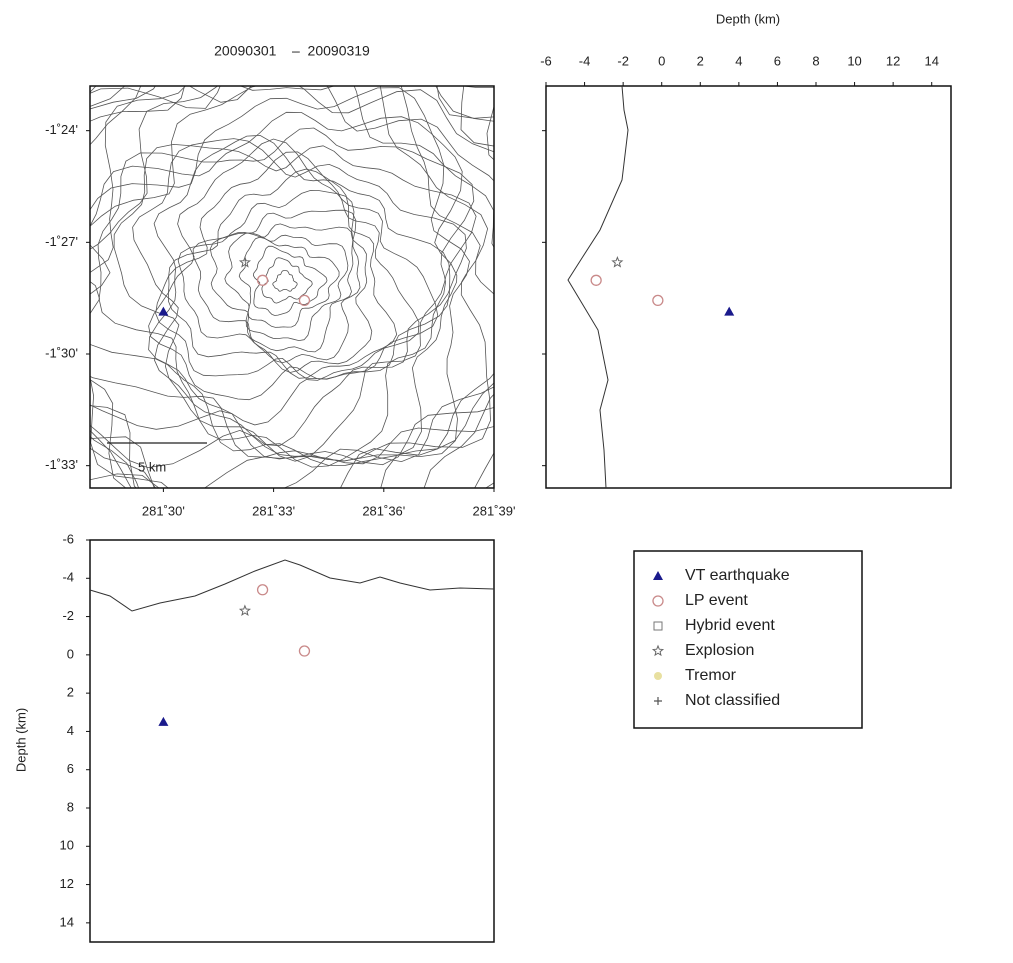 This screenshot has height=963, width=1013. Describe the element at coordinates (70, 768) in the screenshot. I see `y-tick-label: 6` at that location.